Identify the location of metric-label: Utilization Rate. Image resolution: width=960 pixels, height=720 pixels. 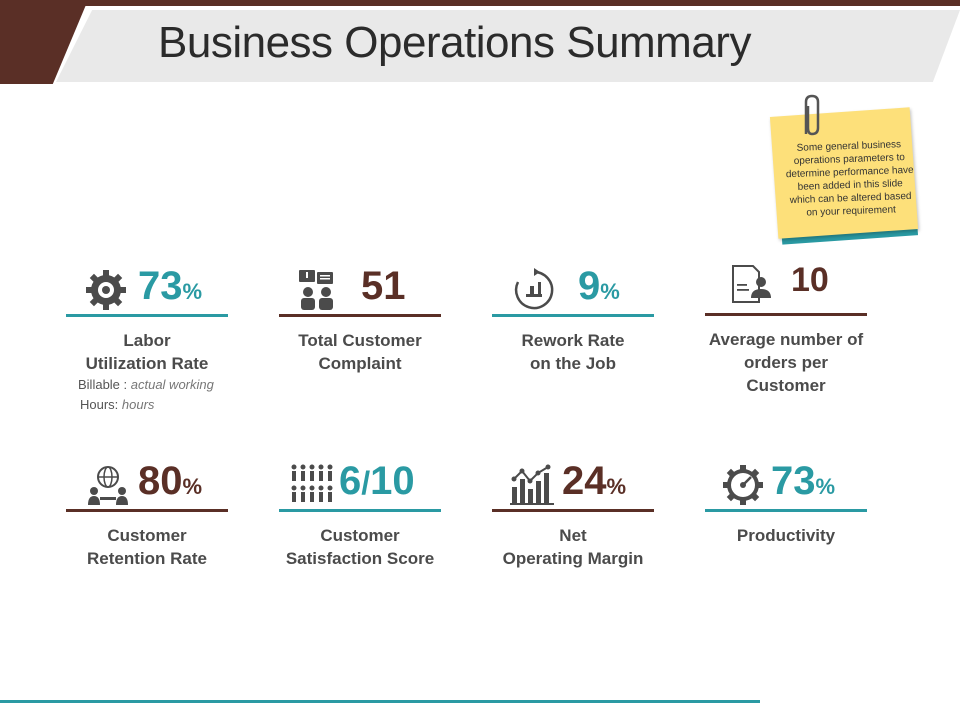
(147, 363).